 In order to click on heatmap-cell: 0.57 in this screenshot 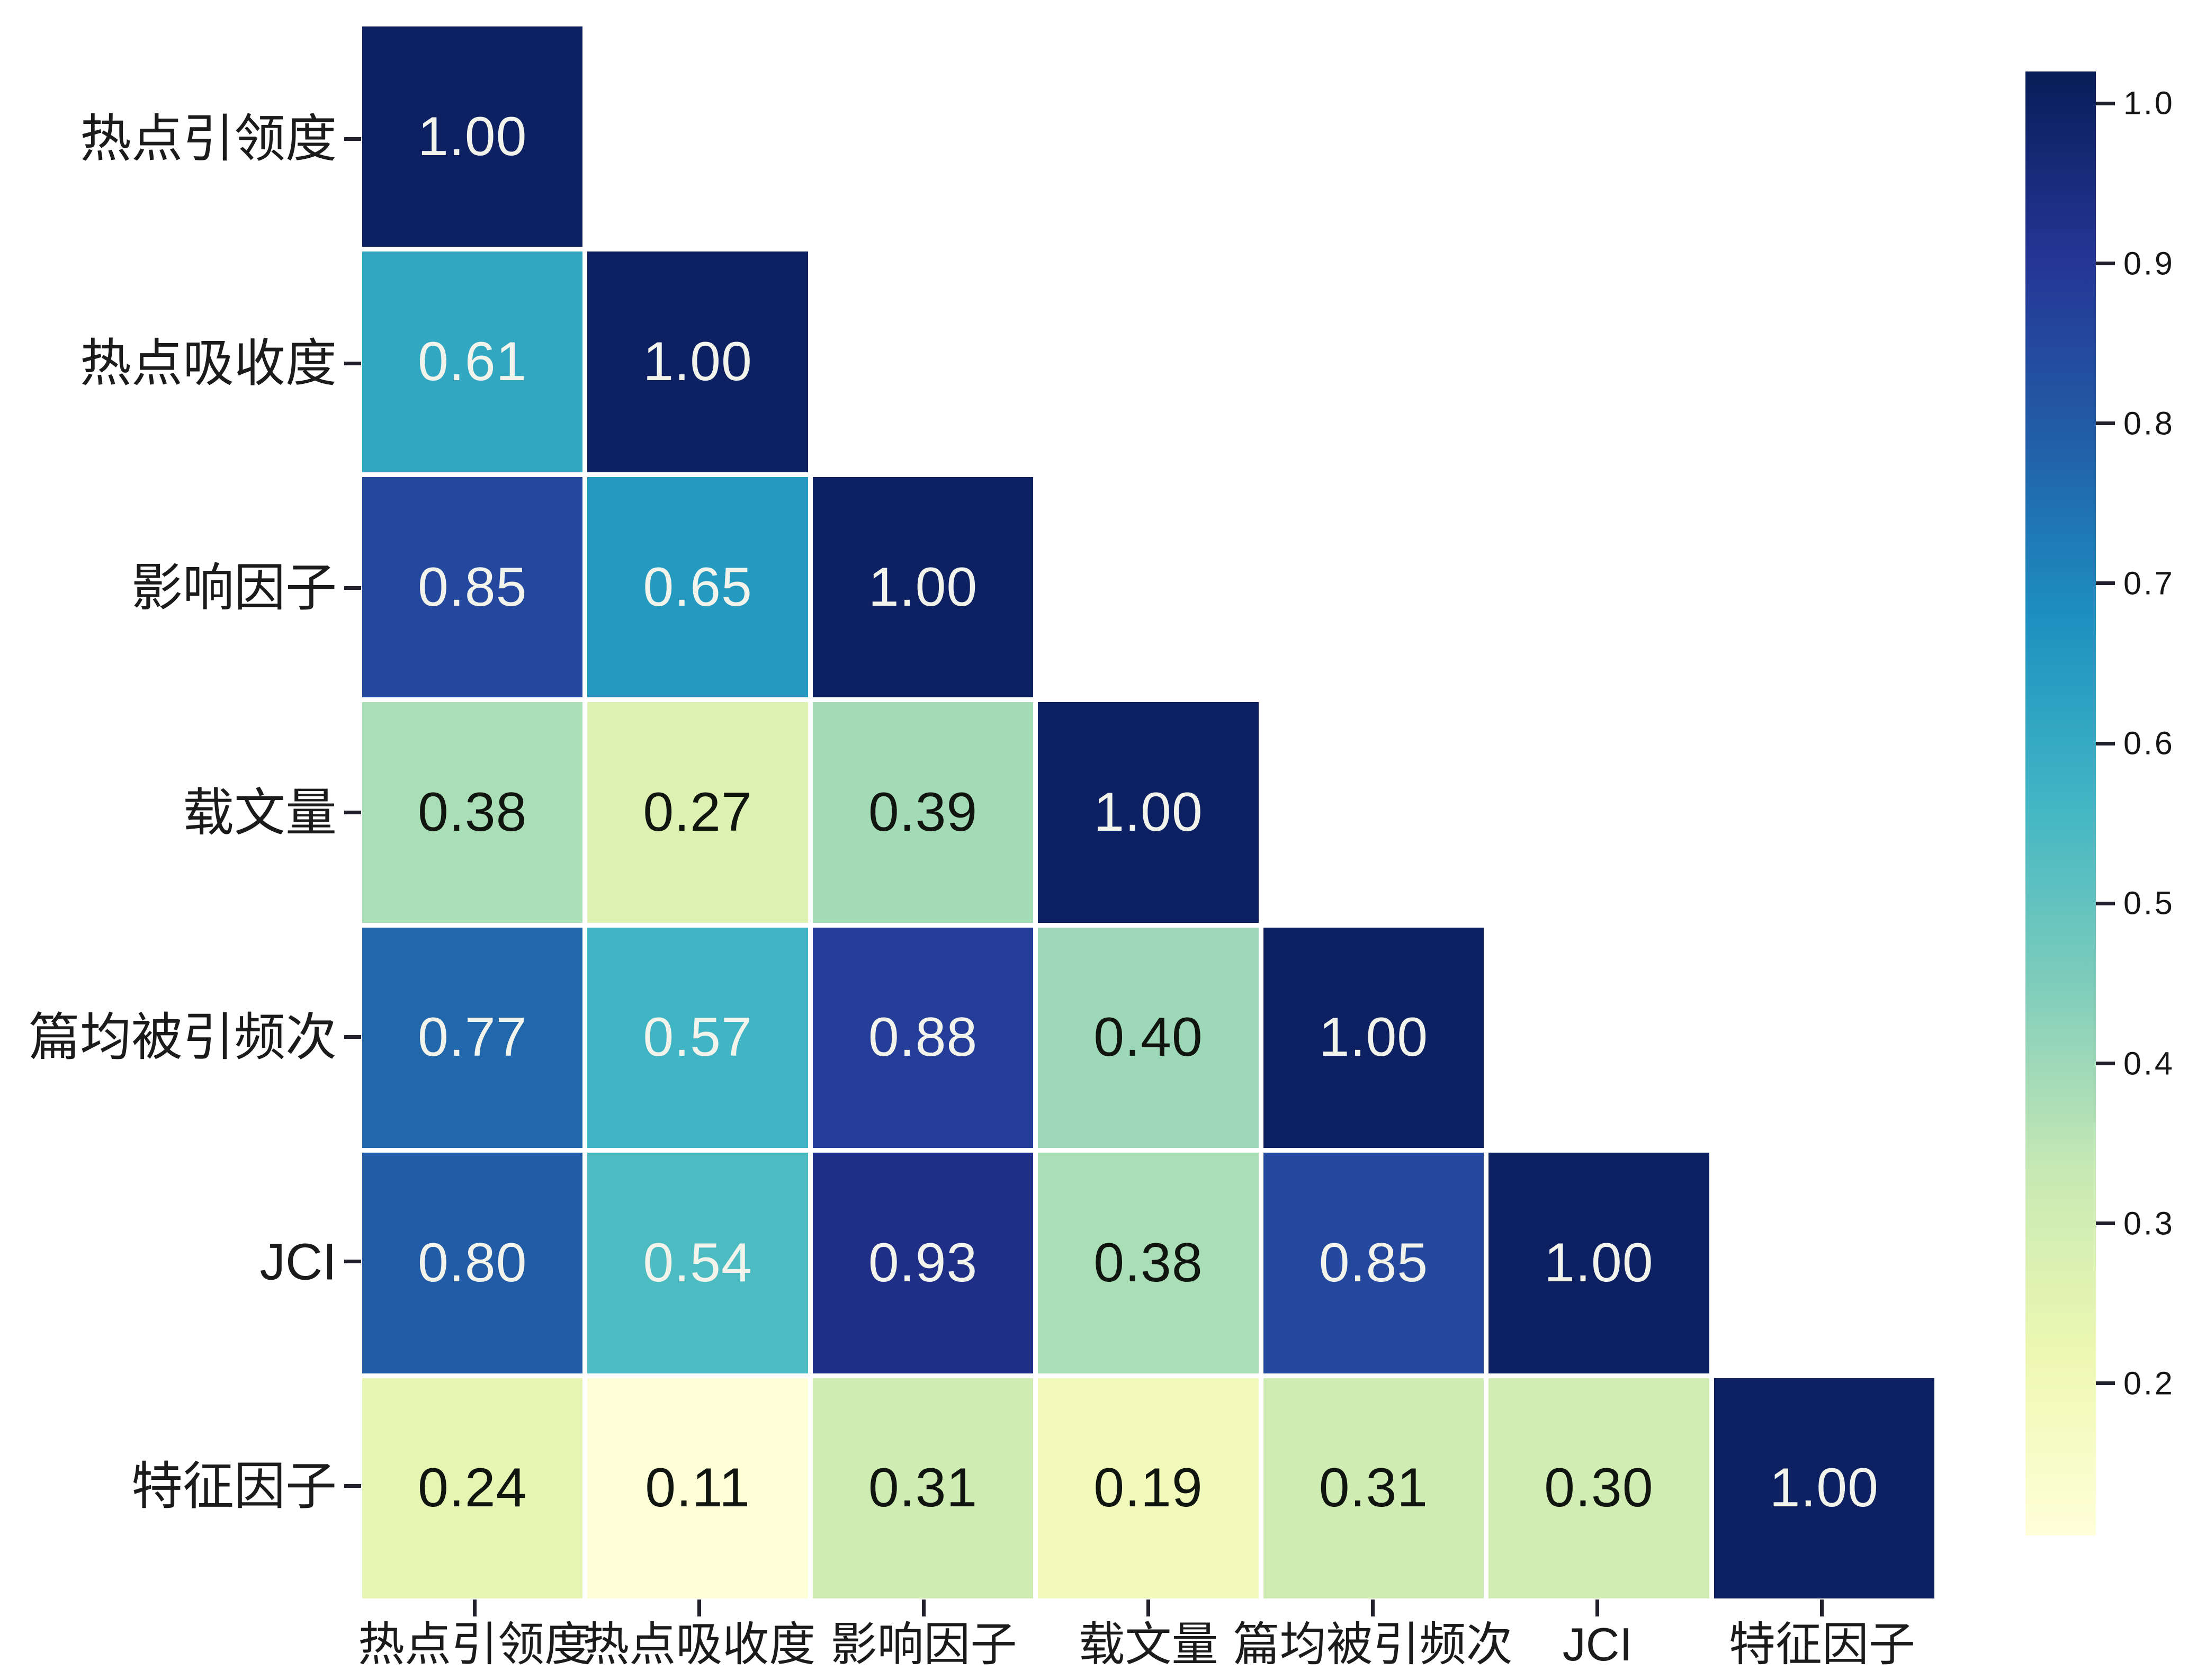, I will do `click(697, 1037)`.